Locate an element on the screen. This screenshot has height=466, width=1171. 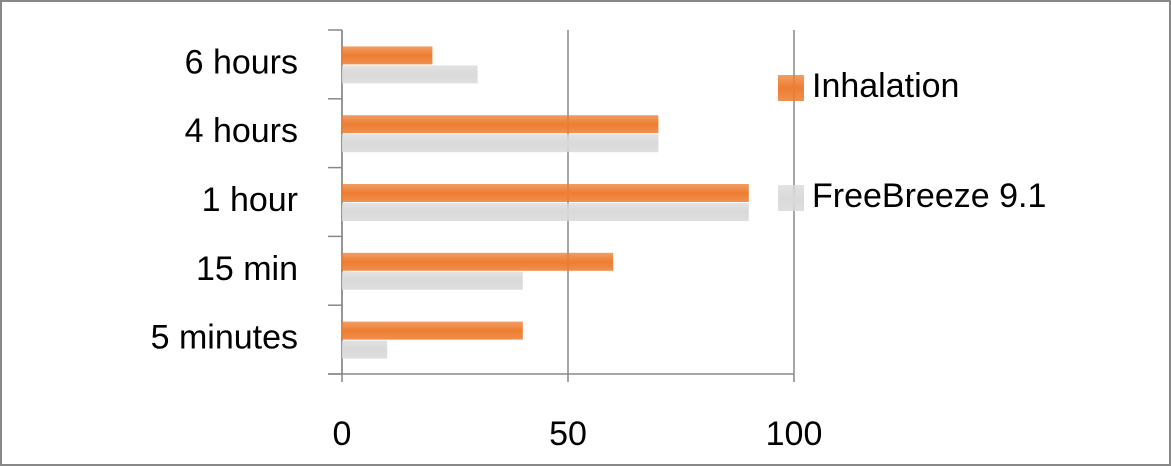
y-tick-label: 5 minutes is located at coordinates (224, 338).